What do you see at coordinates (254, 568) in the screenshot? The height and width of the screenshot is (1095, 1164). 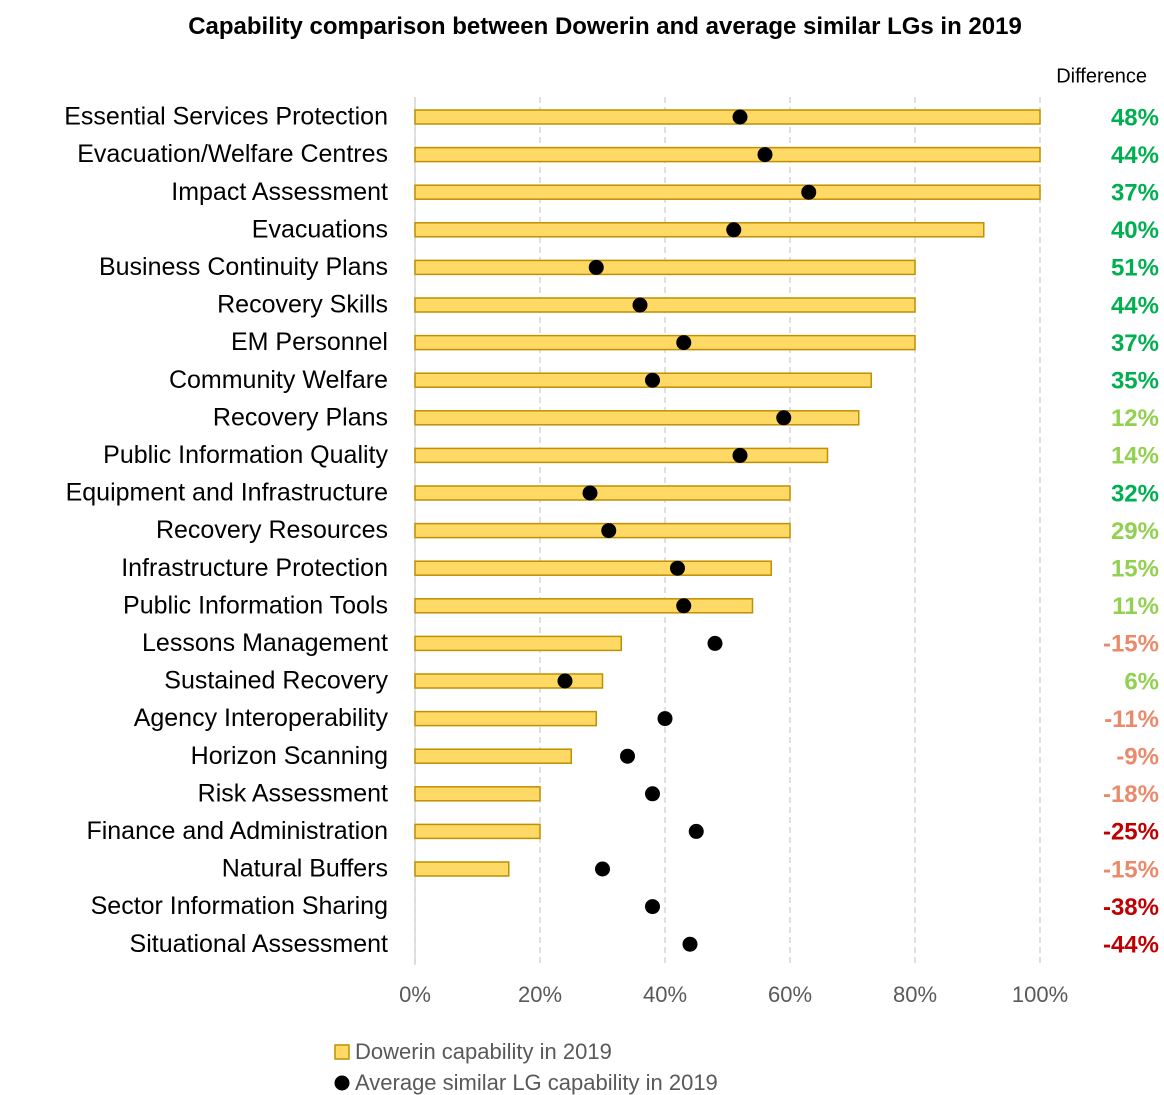 I see `category-label: Infrastructure Protection` at bounding box center [254, 568].